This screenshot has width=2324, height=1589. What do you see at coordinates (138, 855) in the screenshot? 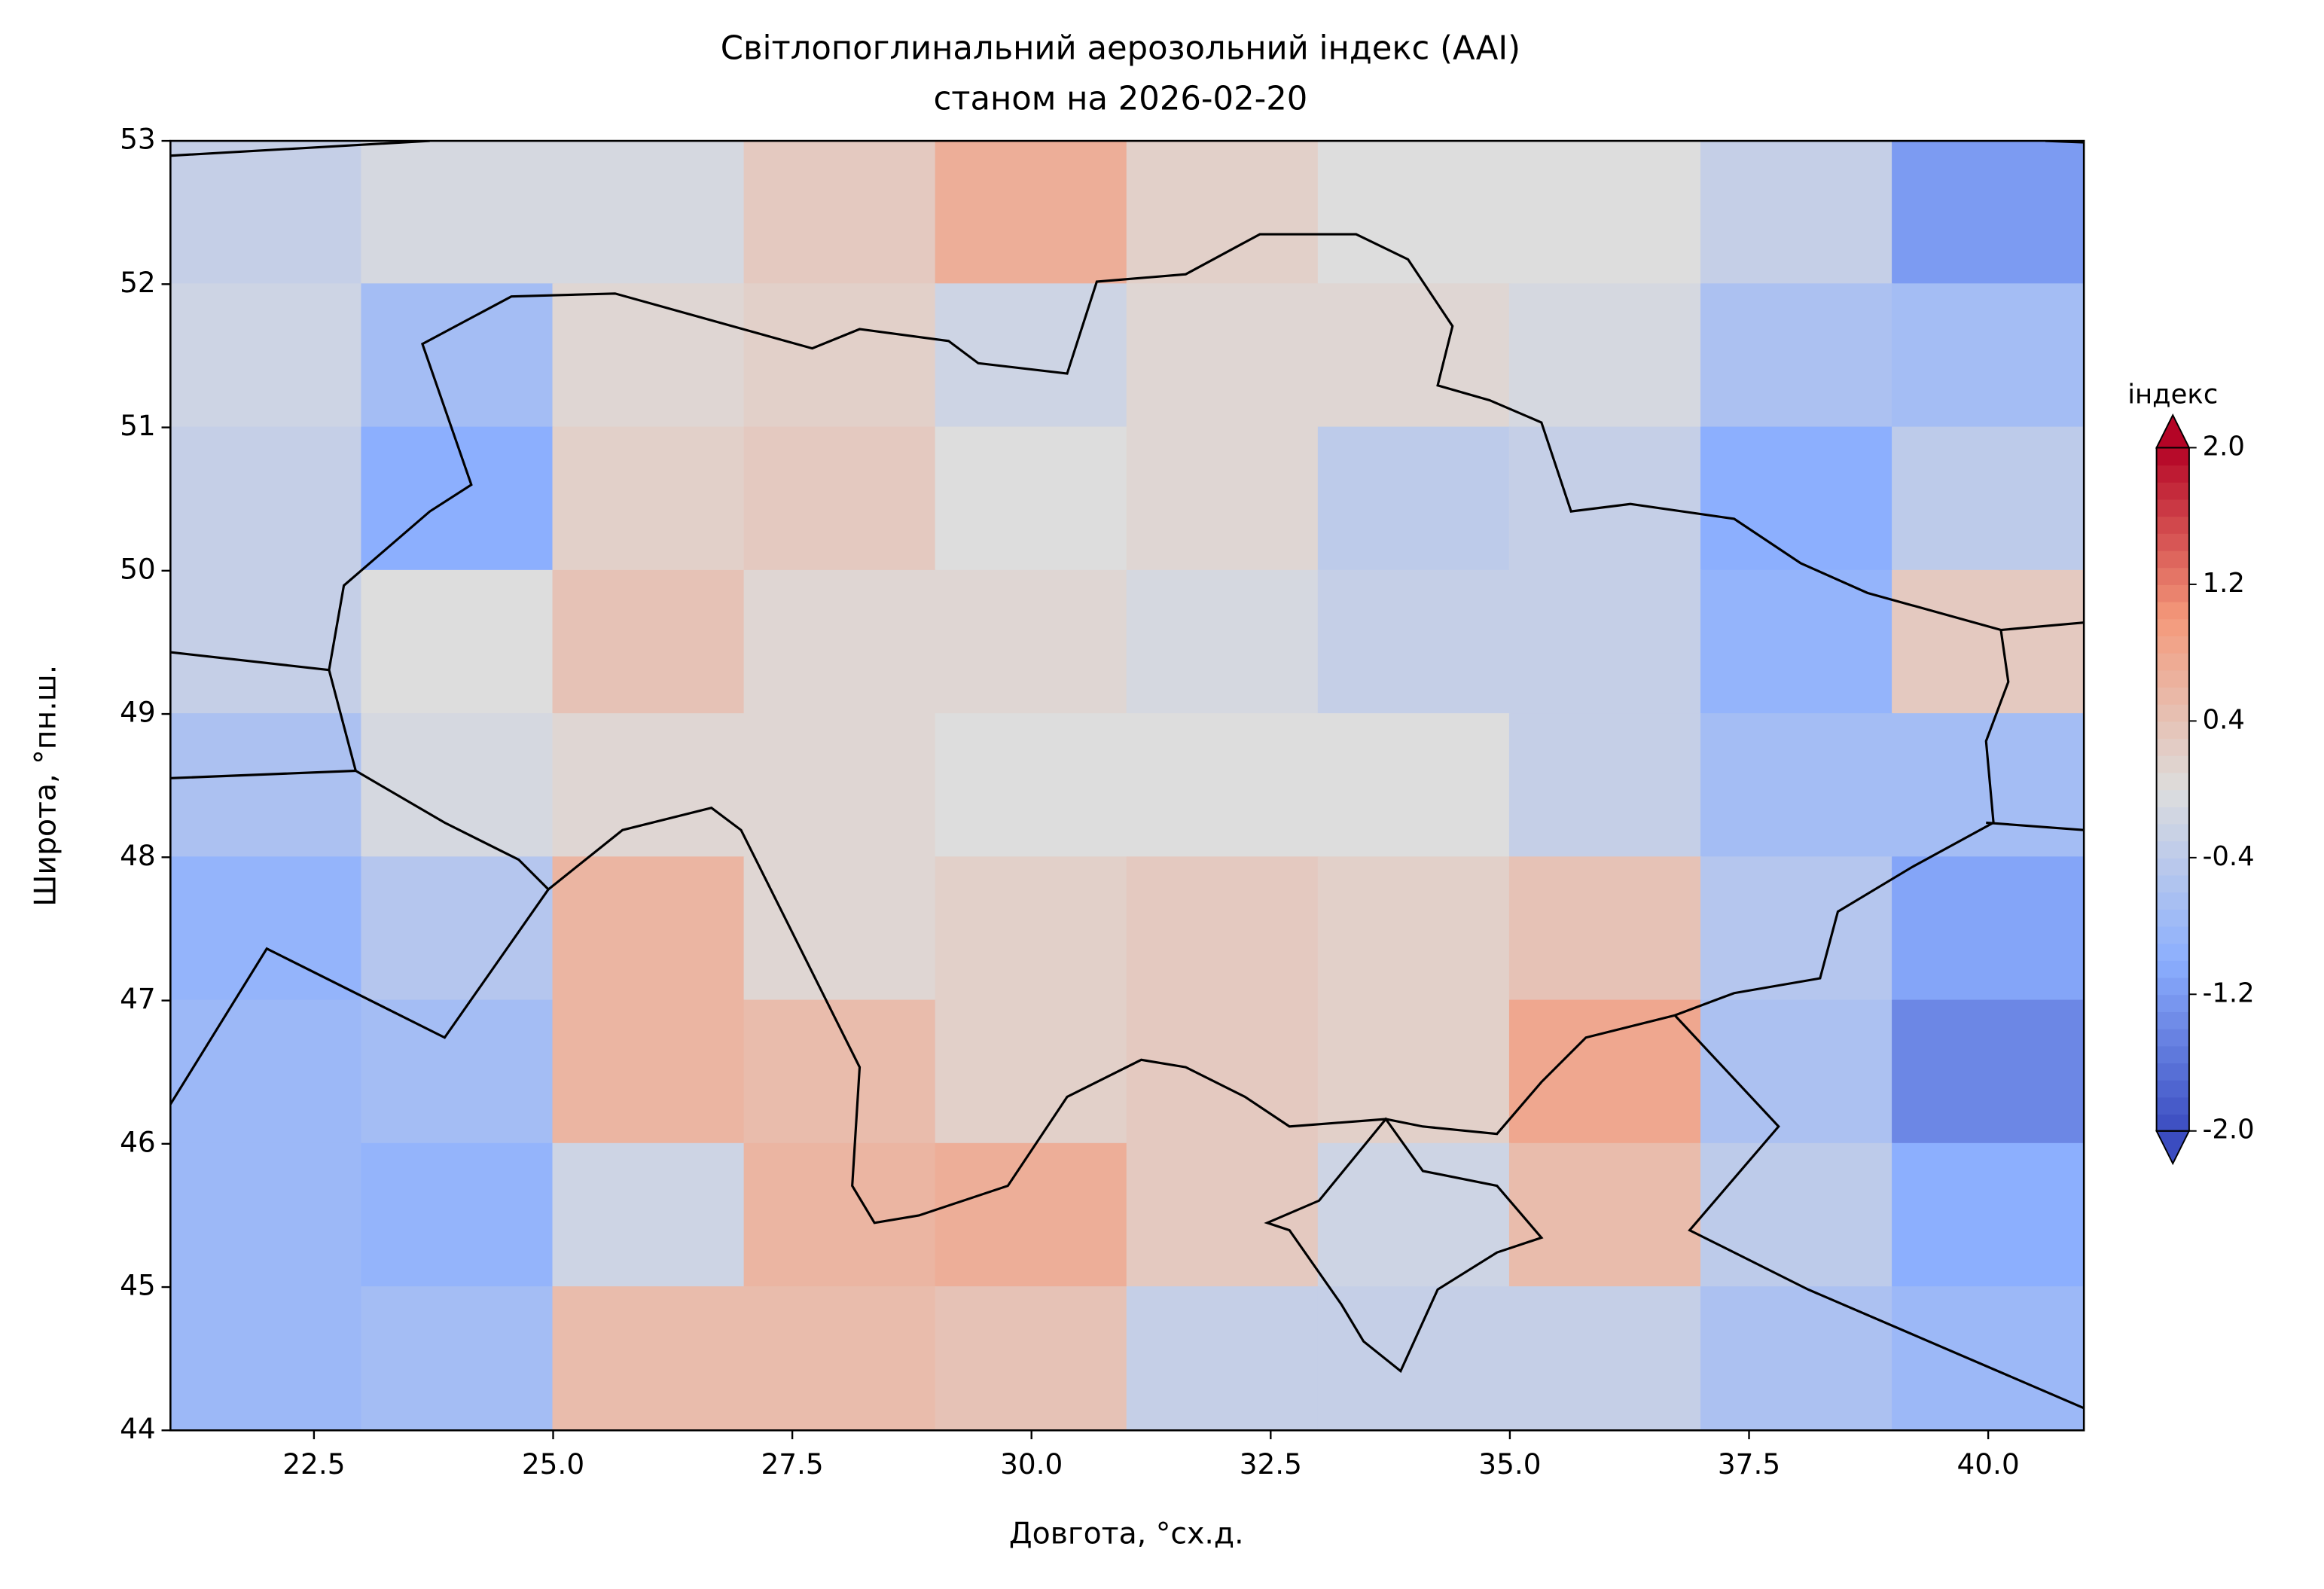
I see `y-tick-label: 48` at bounding box center [138, 855].